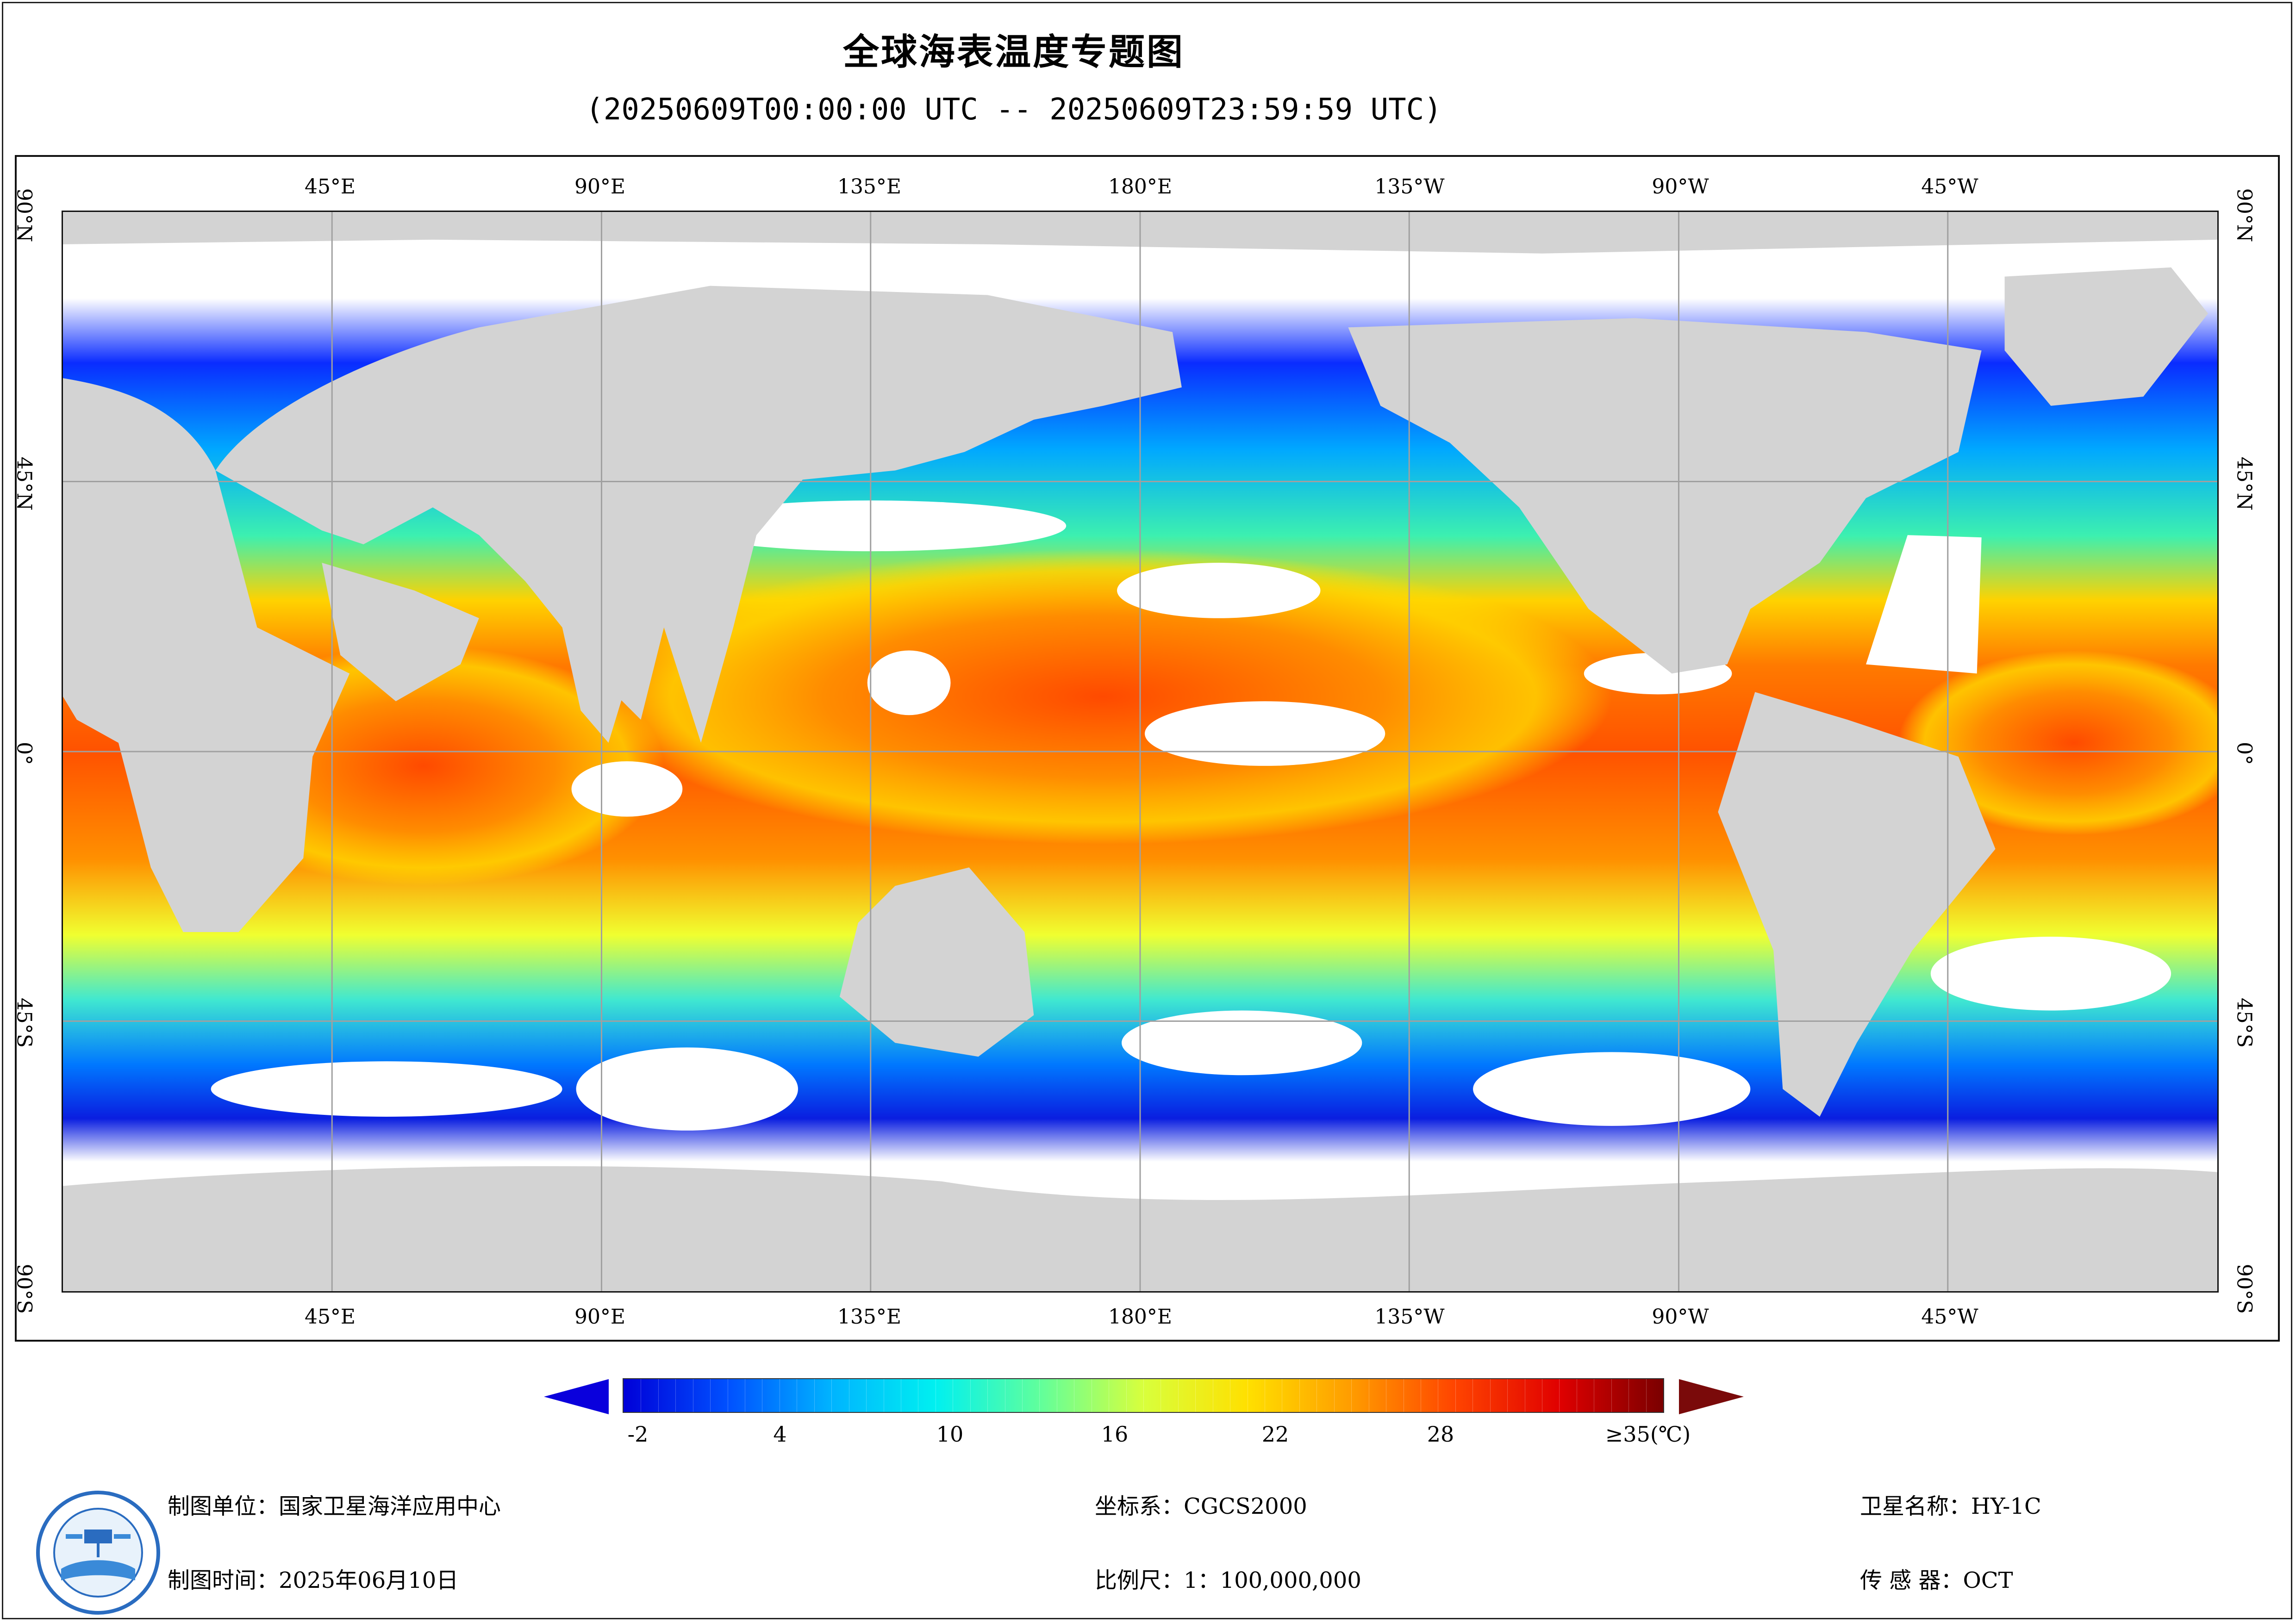 The width and height of the screenshot is (2296, 1623). What do you see at coordinates (313, 1580) in the screenshot?
I see `mapping-time: 制图时间：2025年06月10日` at bounding box center [313, 1580].